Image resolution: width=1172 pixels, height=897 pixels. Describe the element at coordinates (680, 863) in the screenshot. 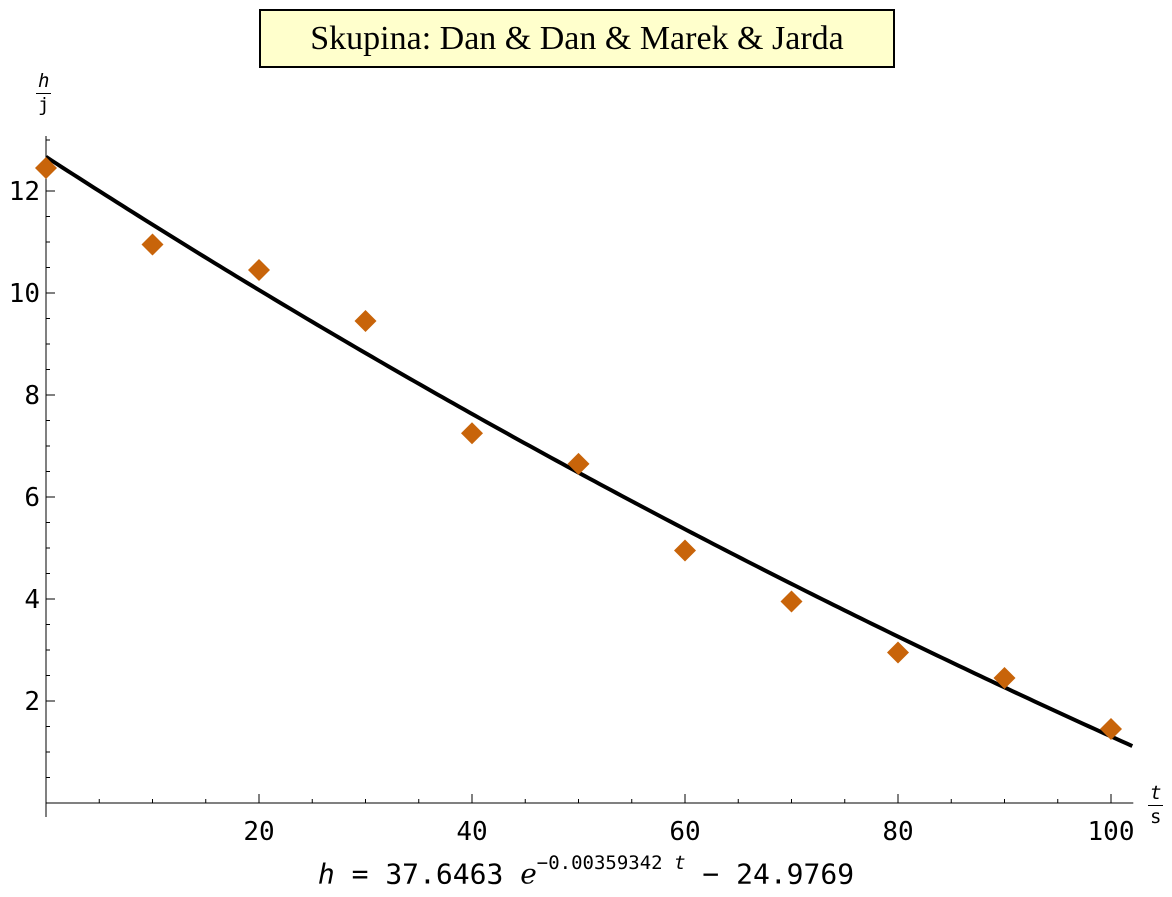

I see `formula-exponent-var: t` at that location.